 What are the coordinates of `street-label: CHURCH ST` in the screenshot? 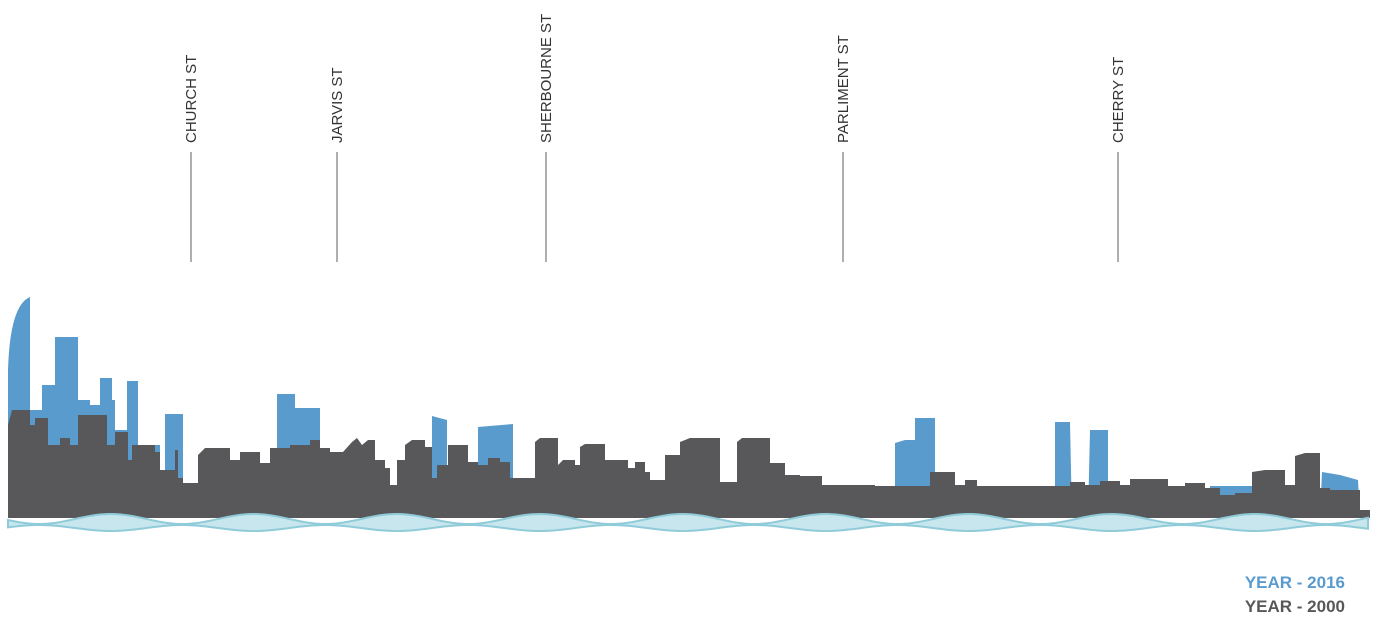 It's located at (191, 99).